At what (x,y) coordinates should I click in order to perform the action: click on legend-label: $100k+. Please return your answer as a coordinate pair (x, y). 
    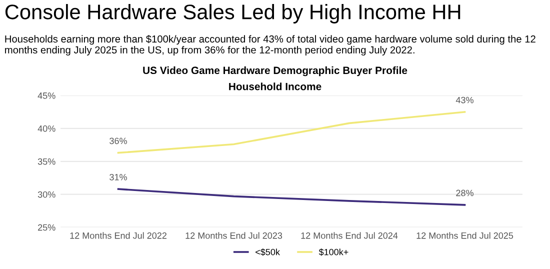
    Looking at the image, I should click on (333, 252).